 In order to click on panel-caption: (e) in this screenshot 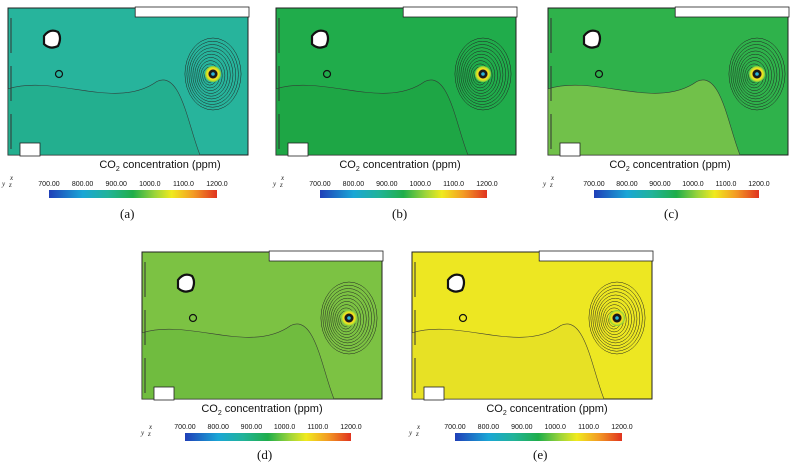, I will do `click(540, 454)`.